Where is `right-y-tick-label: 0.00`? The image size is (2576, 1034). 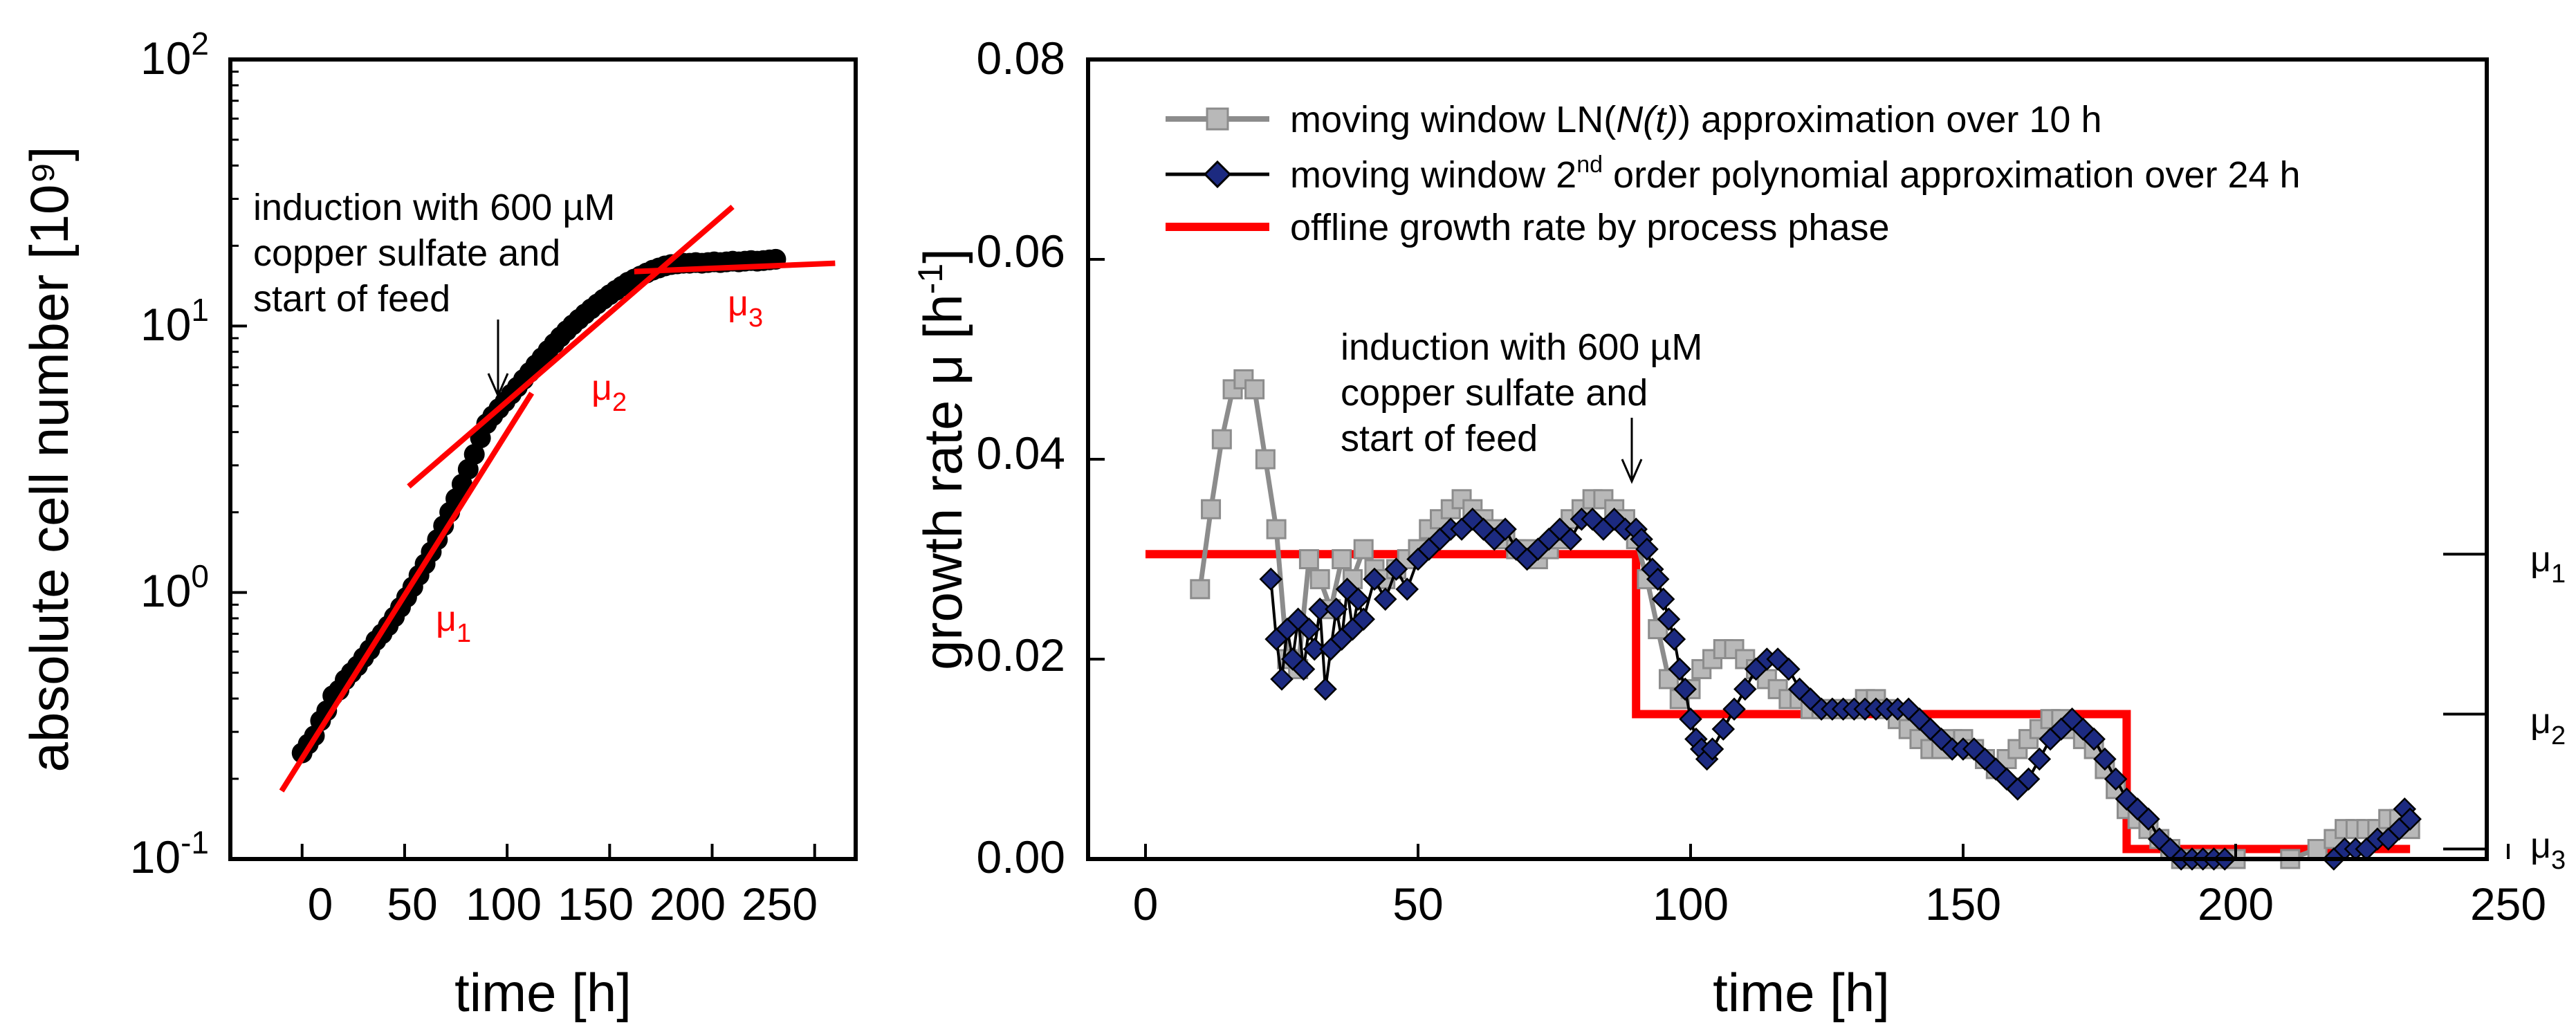 right-y-tick-label: 0.00 is located at coordinates (1021, 857).